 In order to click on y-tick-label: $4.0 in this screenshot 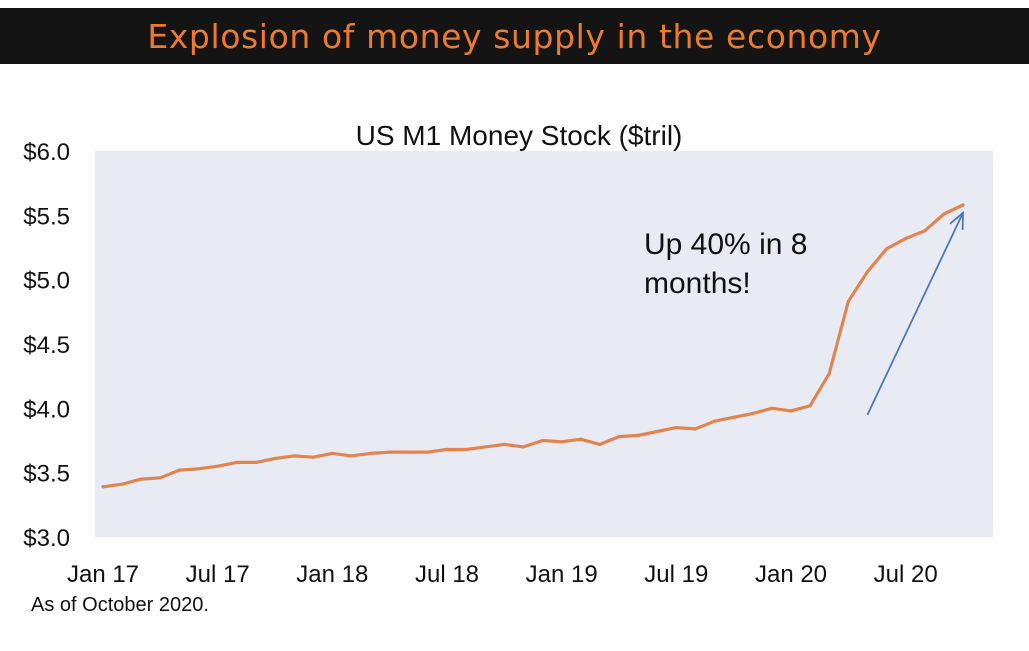, I will do `click(46, 409)`.